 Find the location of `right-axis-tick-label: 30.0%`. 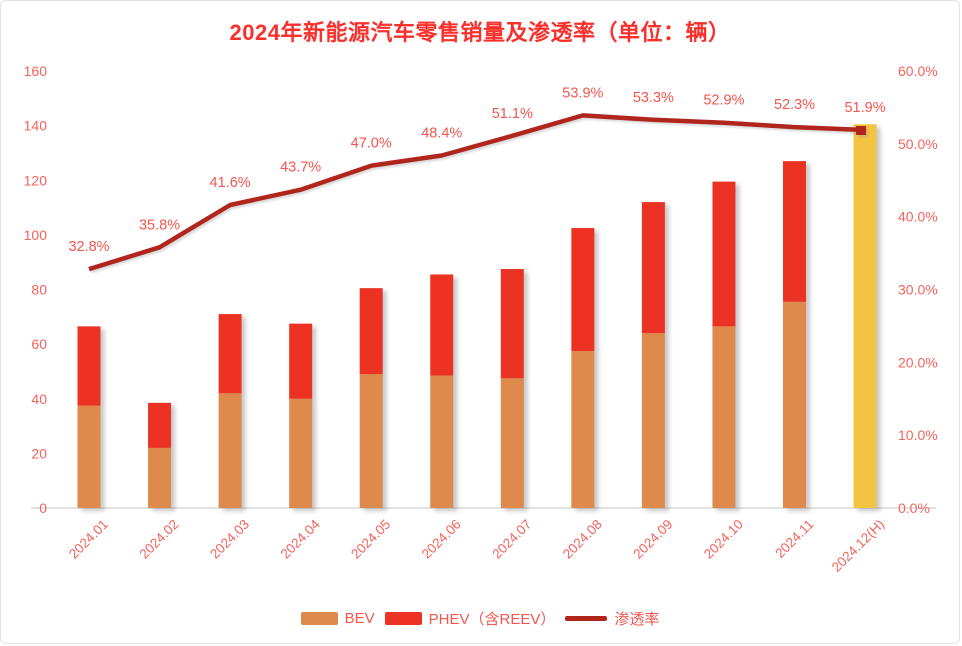

right-axis-tick-label: 30.0% is located at coordinates (918, 290).